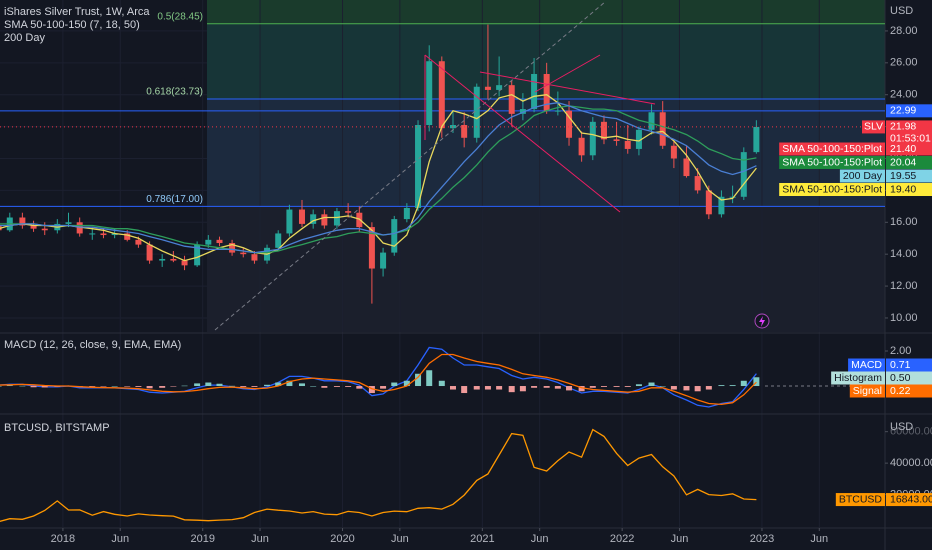 This screenshot has height=550, width=932. What do you see at coordinates (900, 351) in the screenshot?
I see `y-tick-label: 2.00` at bounding box center [900, 351].